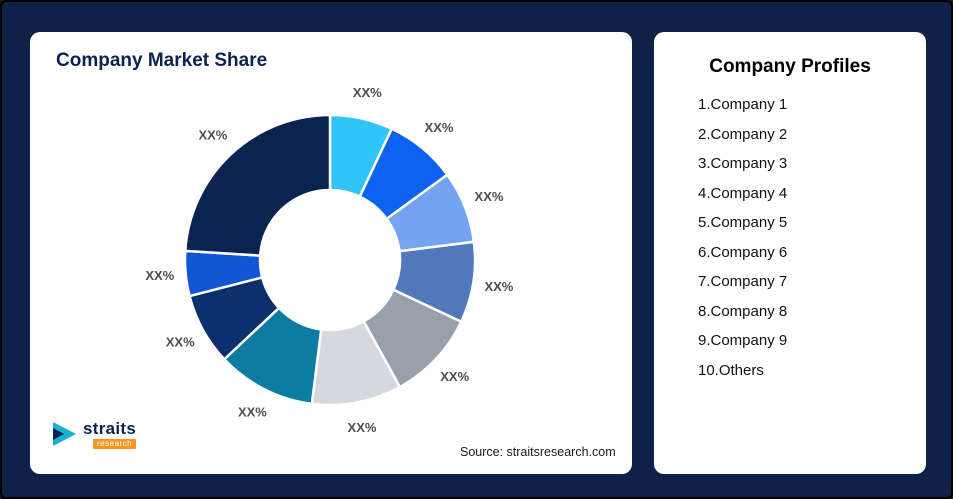 This screenshot has height=499, width=953. What do you see at coordinates (743, 193) in the screenshot?
I see `profile-list-item: 4.Company 4` at bounding box center [743, 193].